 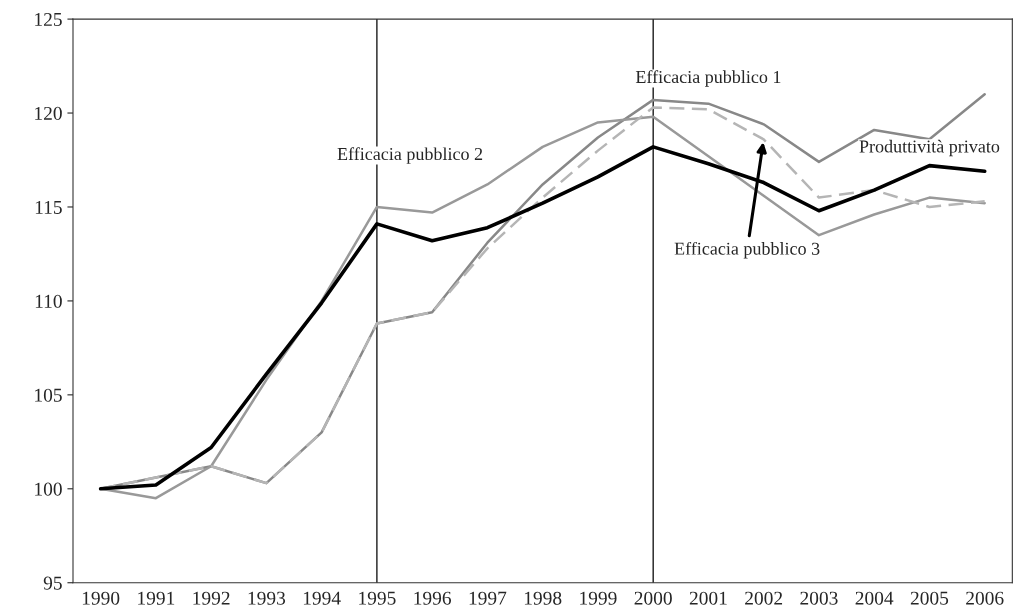 I want to click on x-tick-label: 2004, so click(x=874, y=598).